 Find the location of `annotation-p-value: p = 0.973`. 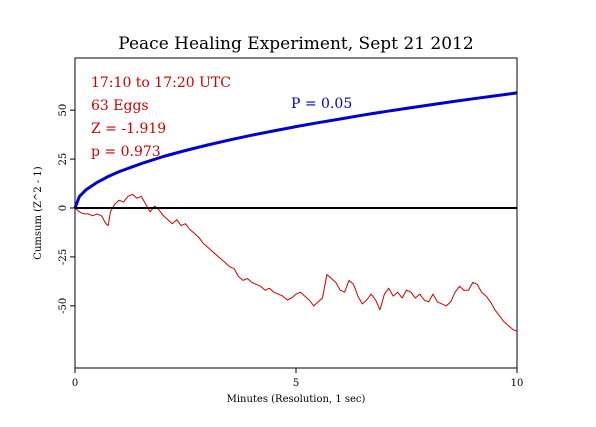

annotation-p-value: p = 0.973 is located at coordinates (126, 152).